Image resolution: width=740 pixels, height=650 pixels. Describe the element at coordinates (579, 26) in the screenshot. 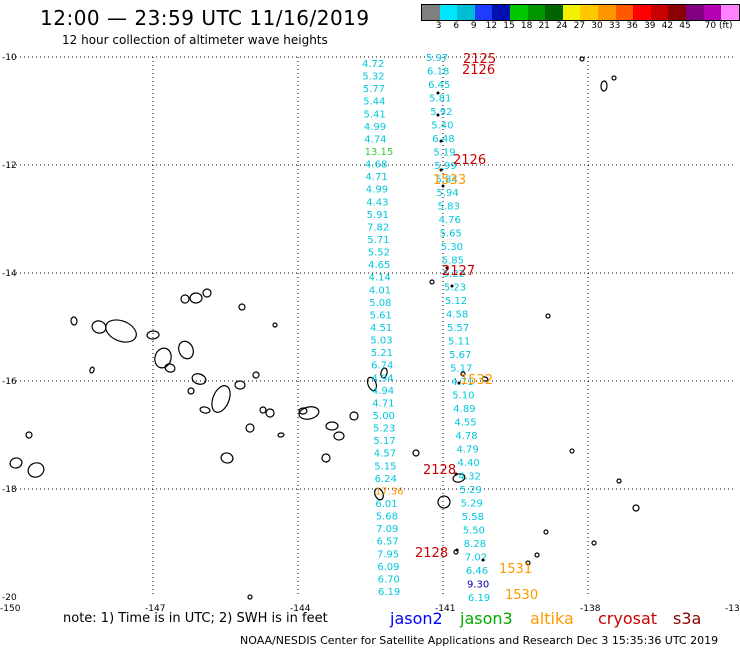

I see `color-scale-label: 27` at that location.